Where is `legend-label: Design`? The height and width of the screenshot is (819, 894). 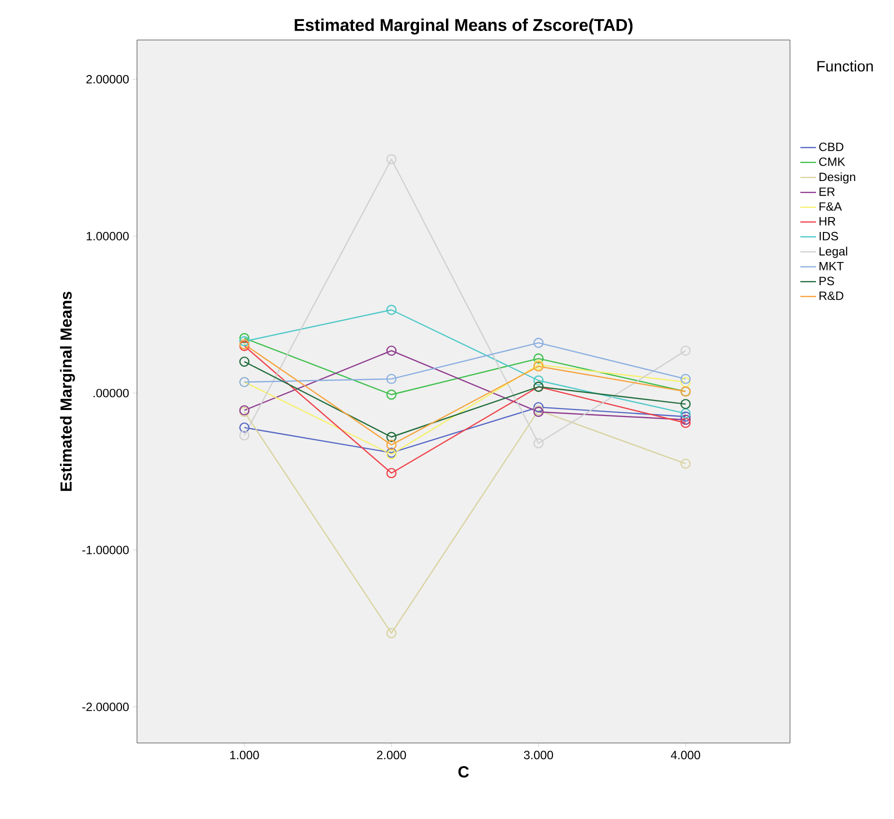
legend-label: Design is located at coordinates (838, 178).